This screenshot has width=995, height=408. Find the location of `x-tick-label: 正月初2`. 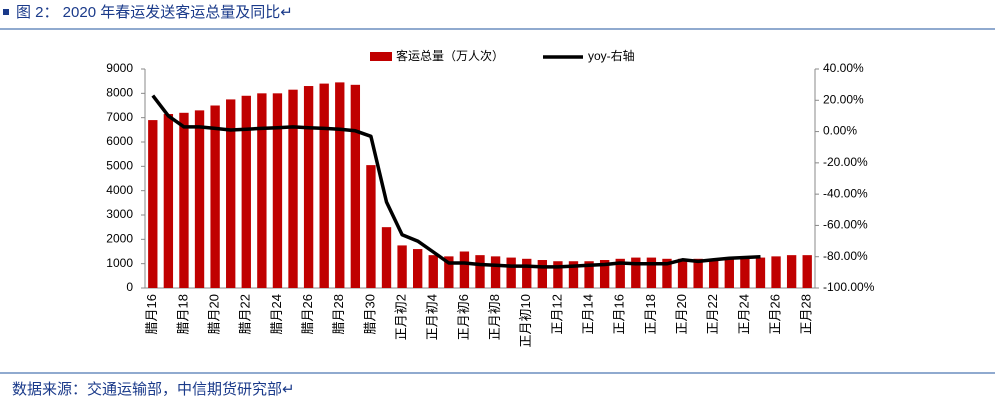

x-tick-label: 正月初2 is located at coordinates (401, 317).